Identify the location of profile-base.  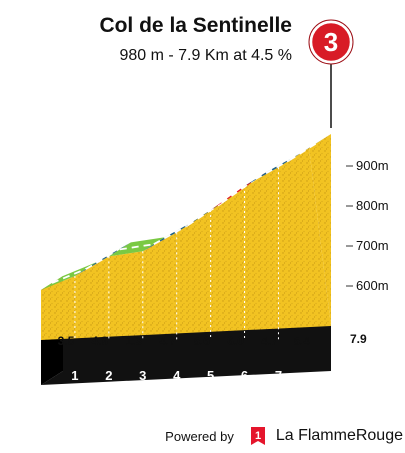
(186, 355).